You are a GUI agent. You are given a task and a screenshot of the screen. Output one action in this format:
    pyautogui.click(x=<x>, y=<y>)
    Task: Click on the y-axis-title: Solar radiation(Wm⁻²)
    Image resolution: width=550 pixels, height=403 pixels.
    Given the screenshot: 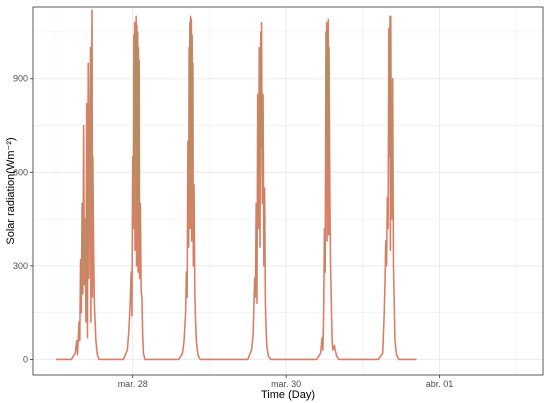 What is the action you would take?
    pyautogui.click(x=11, y=190)
    